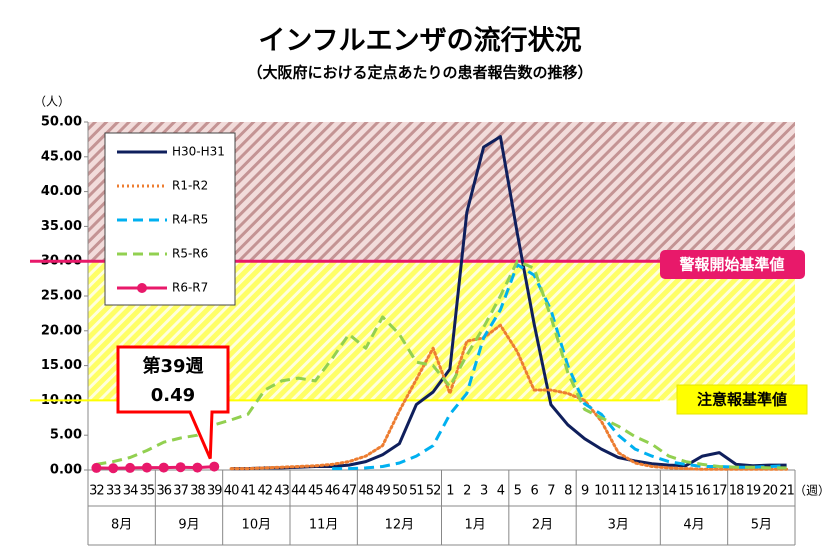  What do you see at coordinates (257, 525) in the screenshot?
I see `month-label: 10月` at bounding box center [257, 525].